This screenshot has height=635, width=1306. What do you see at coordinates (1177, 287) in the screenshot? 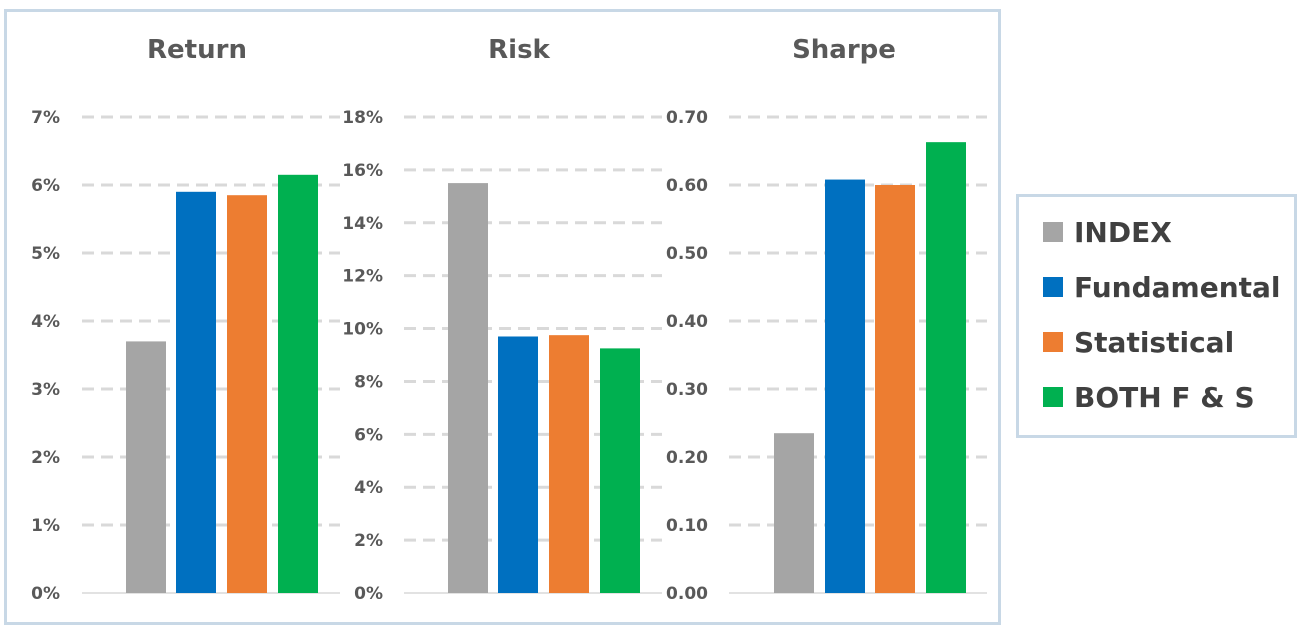
I see `legend-label-fundamental: Fundamental` at bounding box center [1177, 287].